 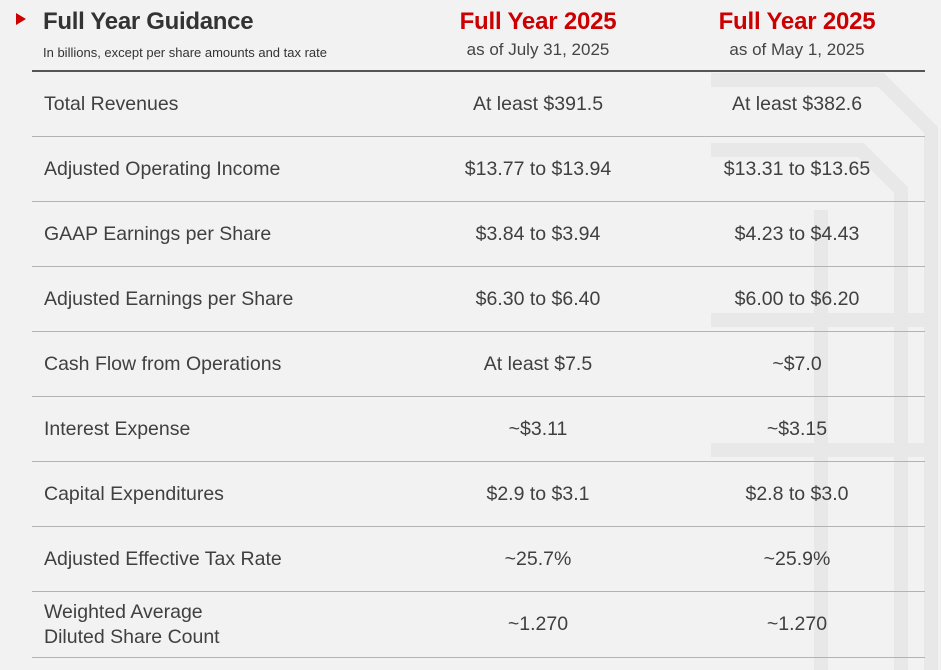 What do you see at coordinates (538, 298) in the screenshot?
I see `value-july: $6.30 to $6.40` at bounding box center [538, 298].